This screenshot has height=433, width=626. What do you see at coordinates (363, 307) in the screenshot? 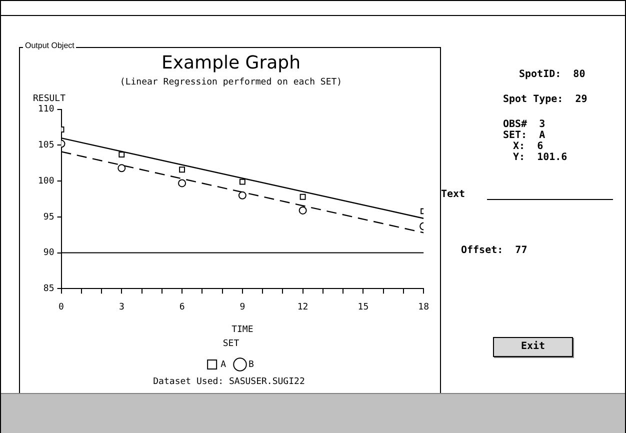
I see `x-tick-label: 15` at bounding box center [363, 307].